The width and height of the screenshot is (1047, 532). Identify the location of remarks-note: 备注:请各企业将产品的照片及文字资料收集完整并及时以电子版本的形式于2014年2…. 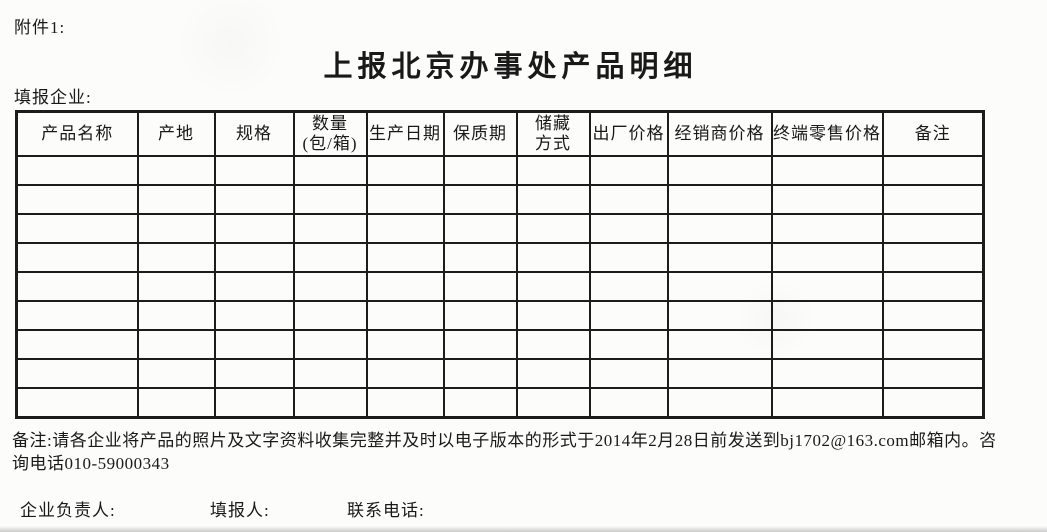
(504, 452).